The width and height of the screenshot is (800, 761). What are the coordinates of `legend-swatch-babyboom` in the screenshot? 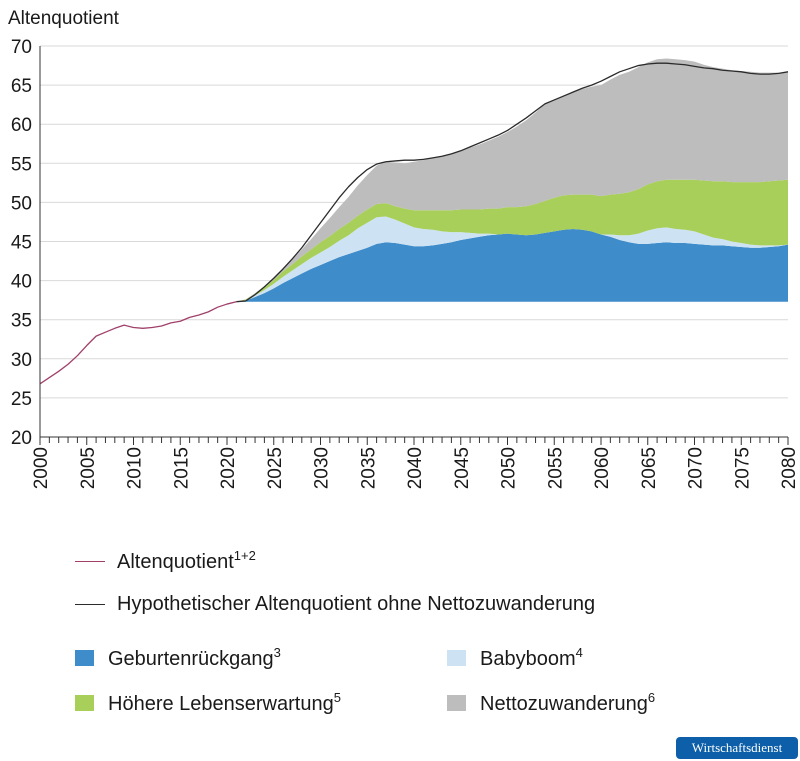 It's located at (456, 658).